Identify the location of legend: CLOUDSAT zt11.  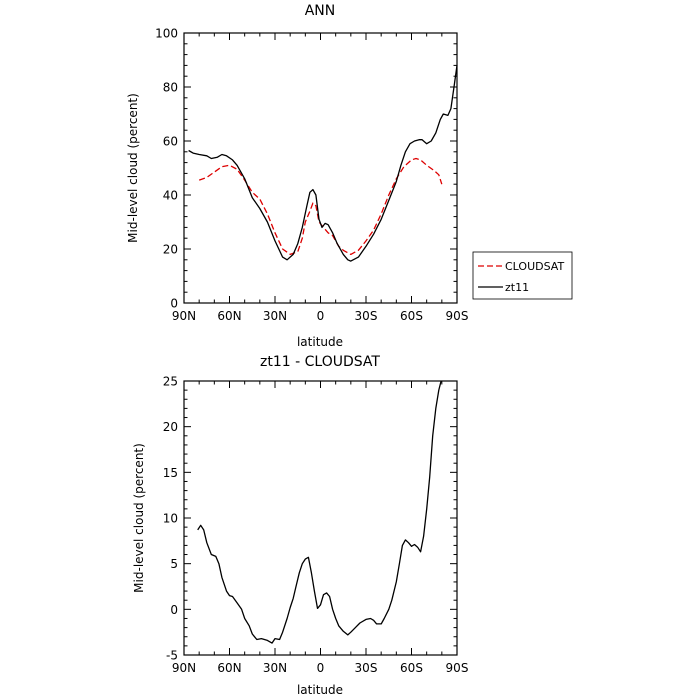
(522, 275).